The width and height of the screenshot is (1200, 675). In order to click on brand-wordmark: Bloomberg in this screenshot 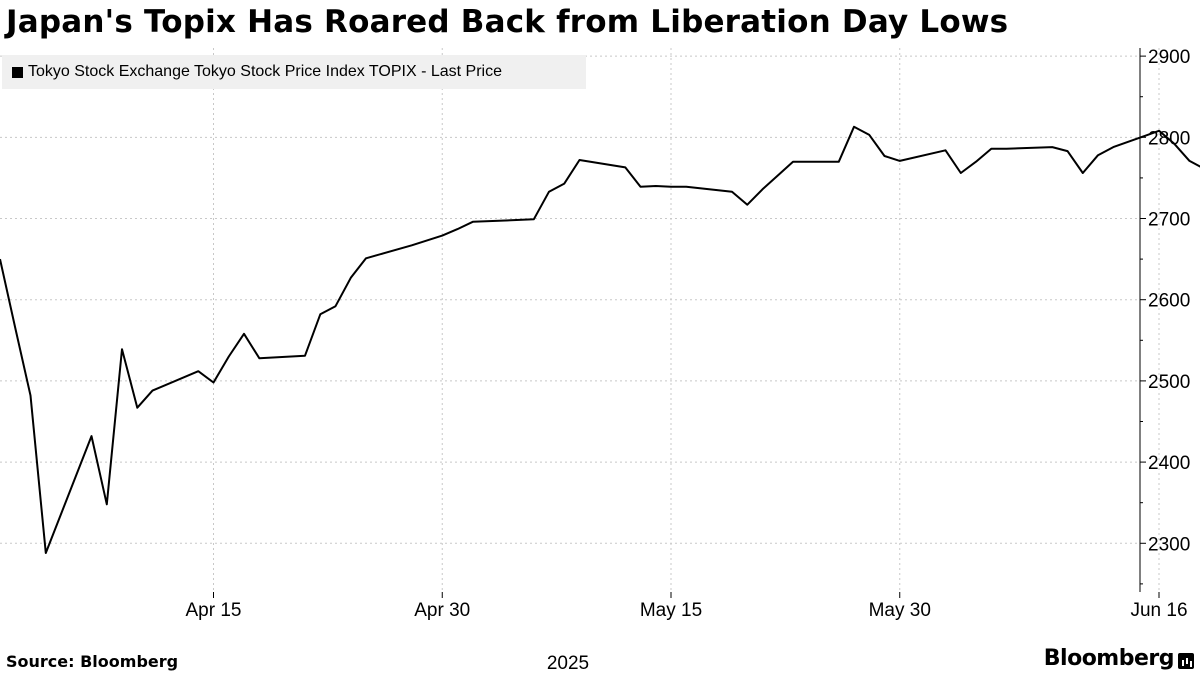, I will do `click(1109, 658)`.